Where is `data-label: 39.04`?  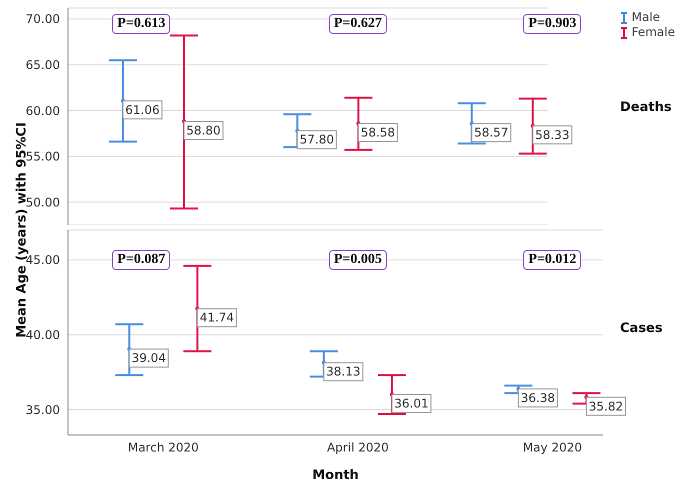 data-label: 39.04 is located at coordinates (149, 358).